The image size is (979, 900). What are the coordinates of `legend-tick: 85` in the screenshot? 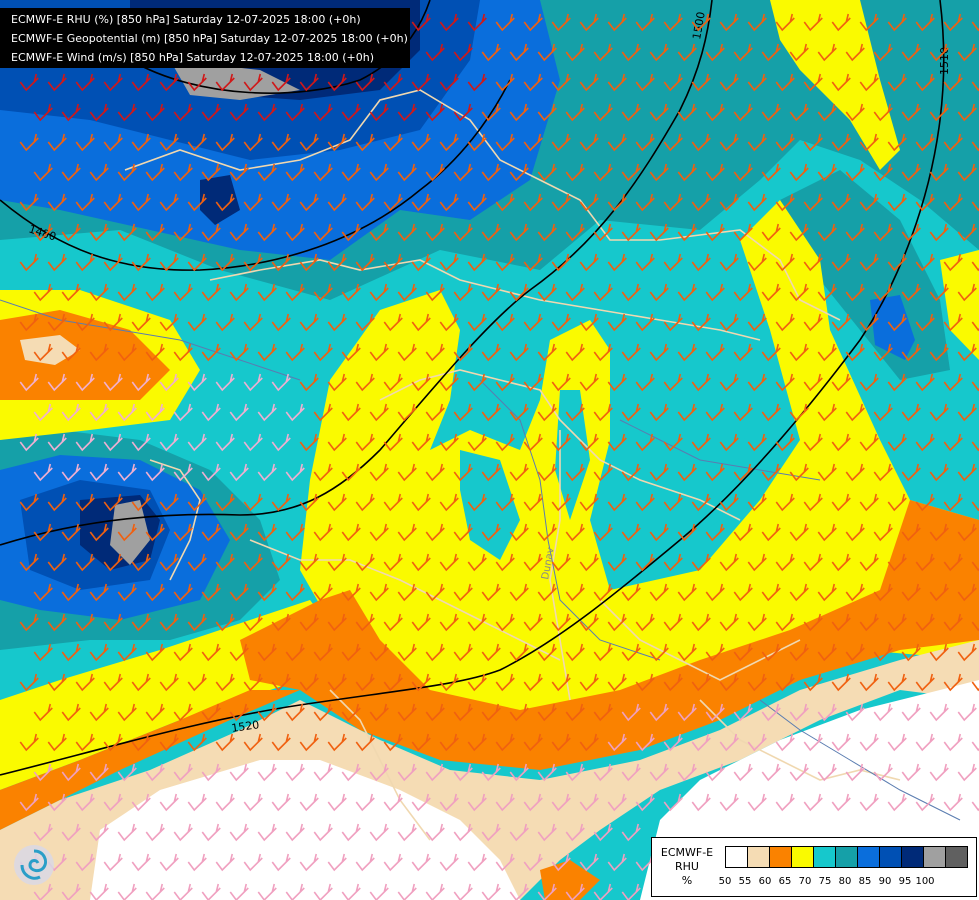 It's located at (865, 881).